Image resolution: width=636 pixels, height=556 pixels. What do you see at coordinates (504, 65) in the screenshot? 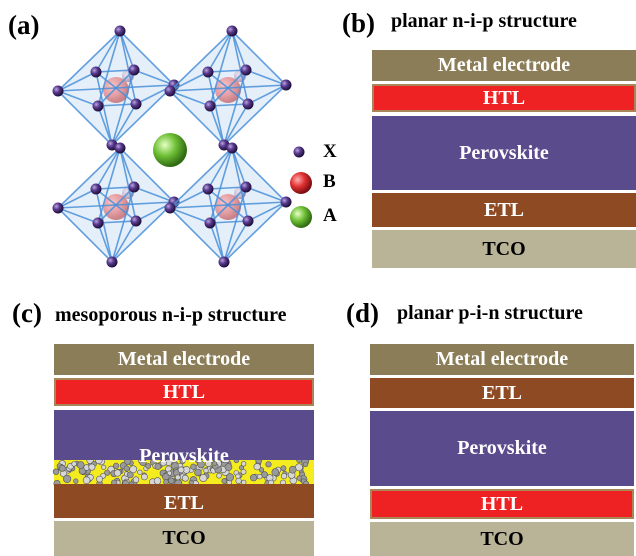
I see `panel-b-metal-electrode-layer: Metal electrode` at bounding box center [504, 65].